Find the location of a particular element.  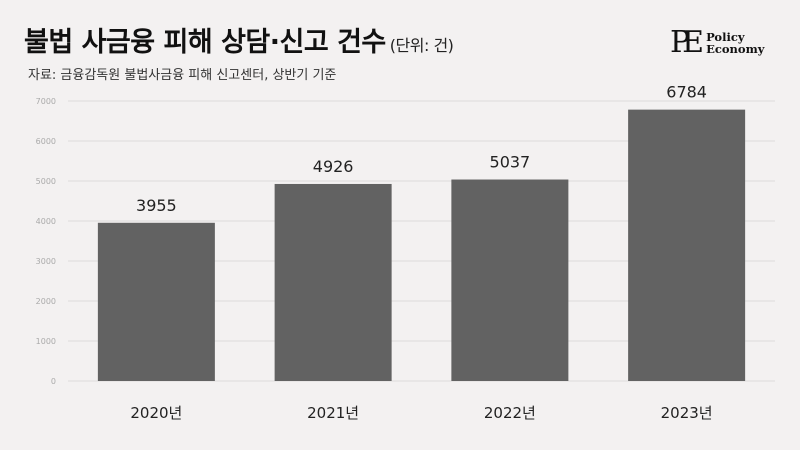

unit-label: (단위: 건) is located at coordinates (421, 45).